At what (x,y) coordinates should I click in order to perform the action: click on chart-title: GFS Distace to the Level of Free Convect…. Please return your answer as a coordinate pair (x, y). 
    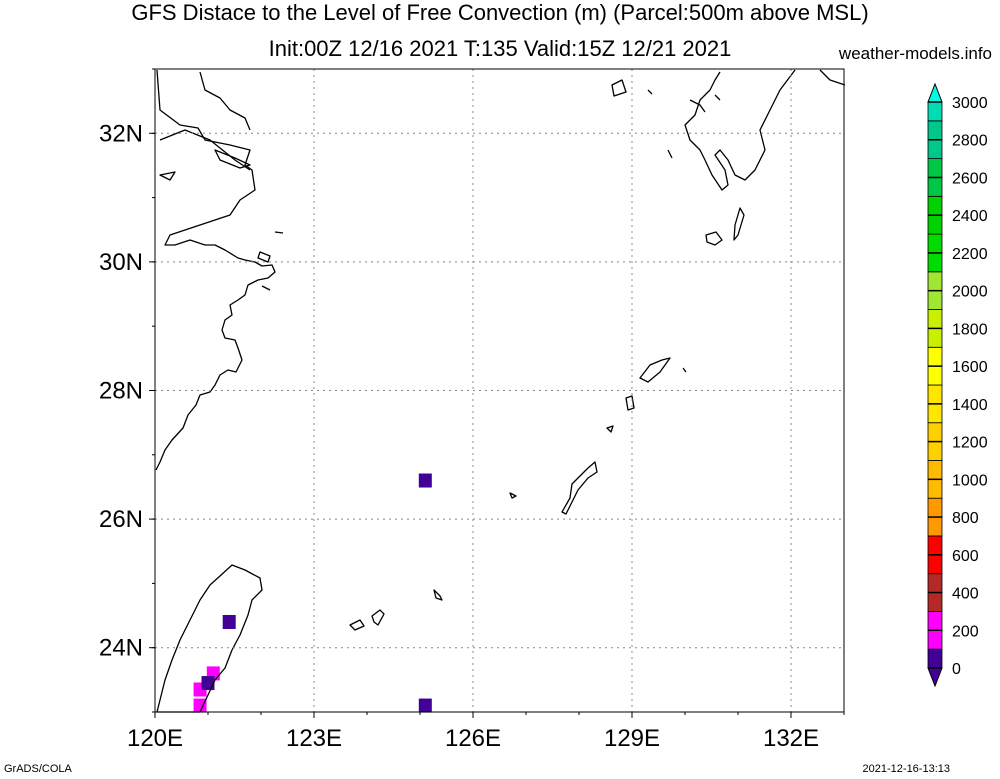
    Looking at the image, I should click on (500, 12).